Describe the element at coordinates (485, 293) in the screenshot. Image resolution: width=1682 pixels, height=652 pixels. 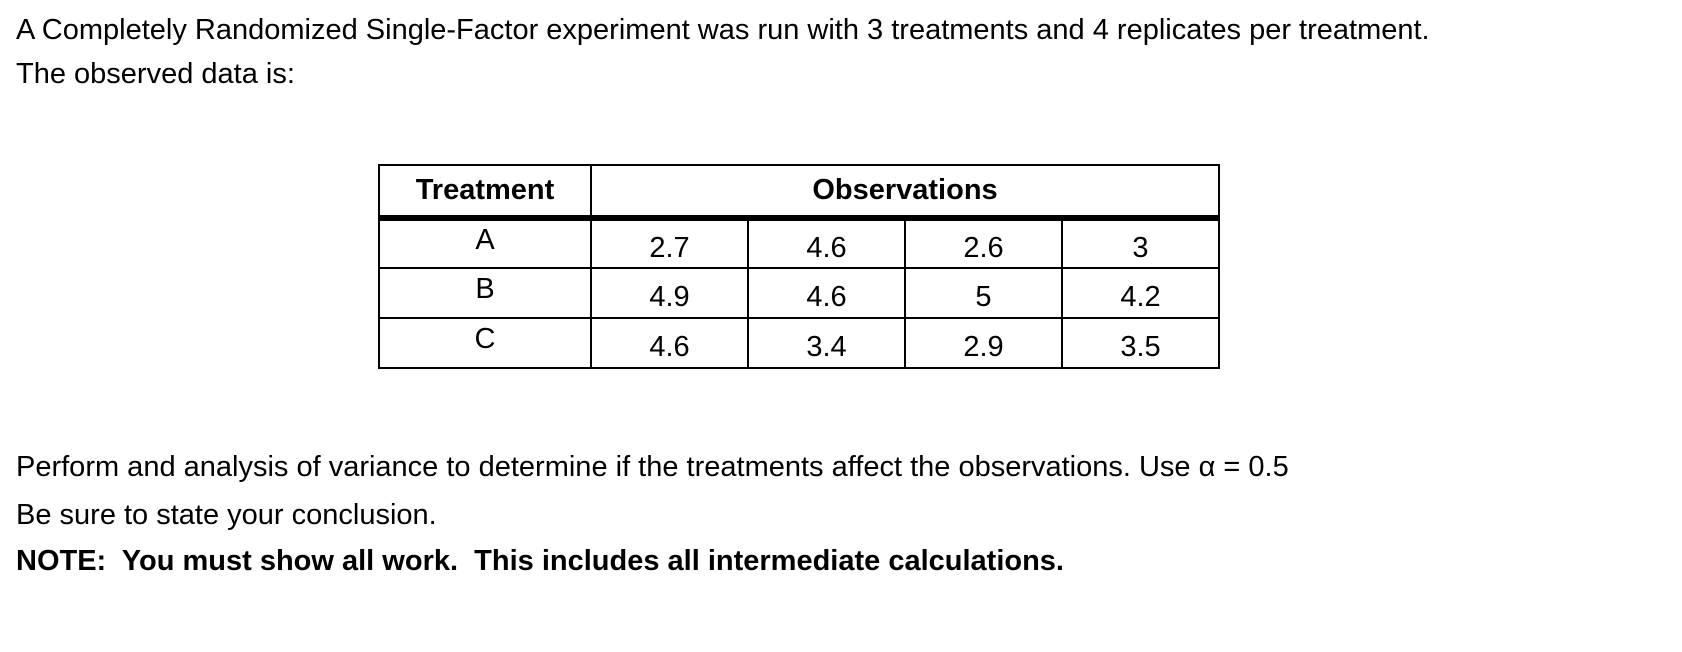
I see `treatment-cell: B` at that location.